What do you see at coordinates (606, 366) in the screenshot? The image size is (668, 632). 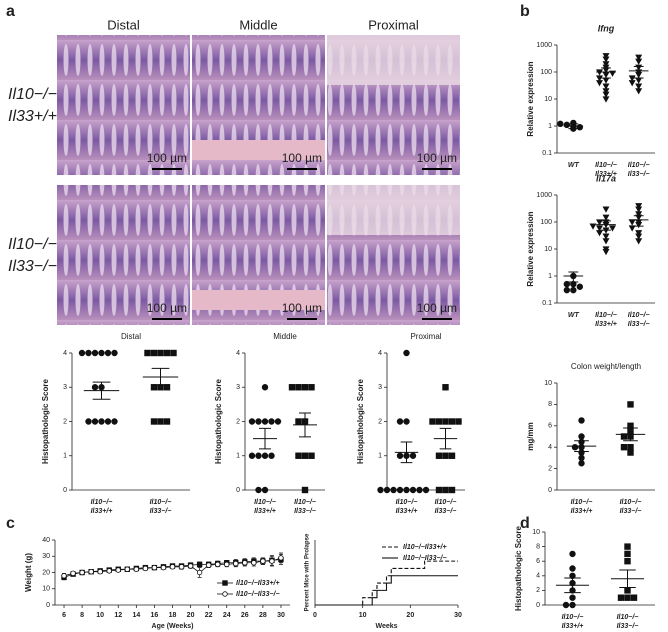 I see `chart-title: Colon weight/length` at bounding box center [606, 366].